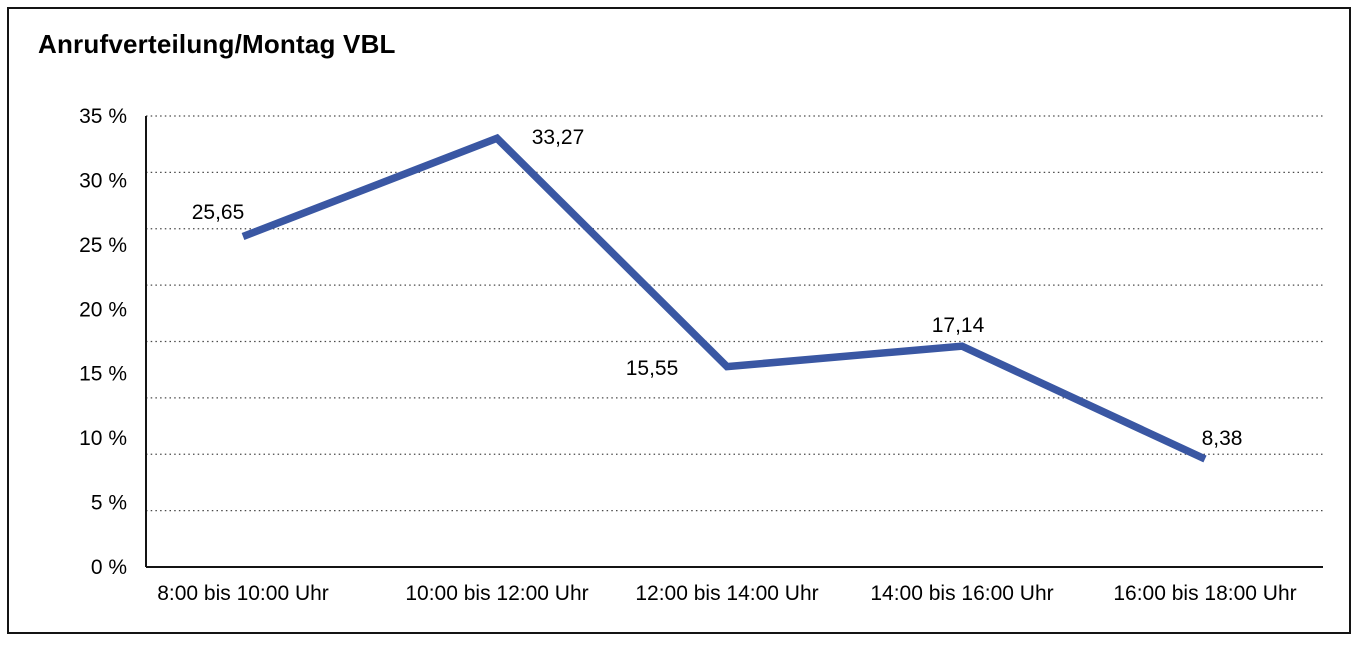  What do you see at coordinates (958, 325) in the screenshot?
I see `data-point-label: 17,14` at bounding box center [958, 325].